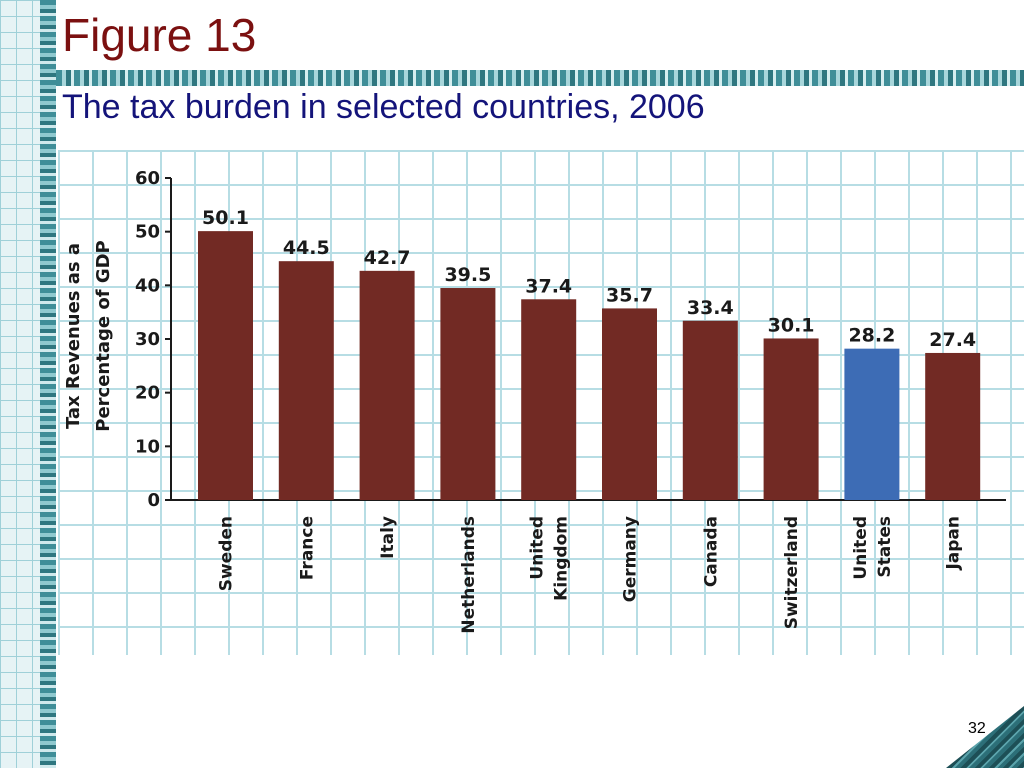  I want to click on left-decorative-border, so click(48, 384).